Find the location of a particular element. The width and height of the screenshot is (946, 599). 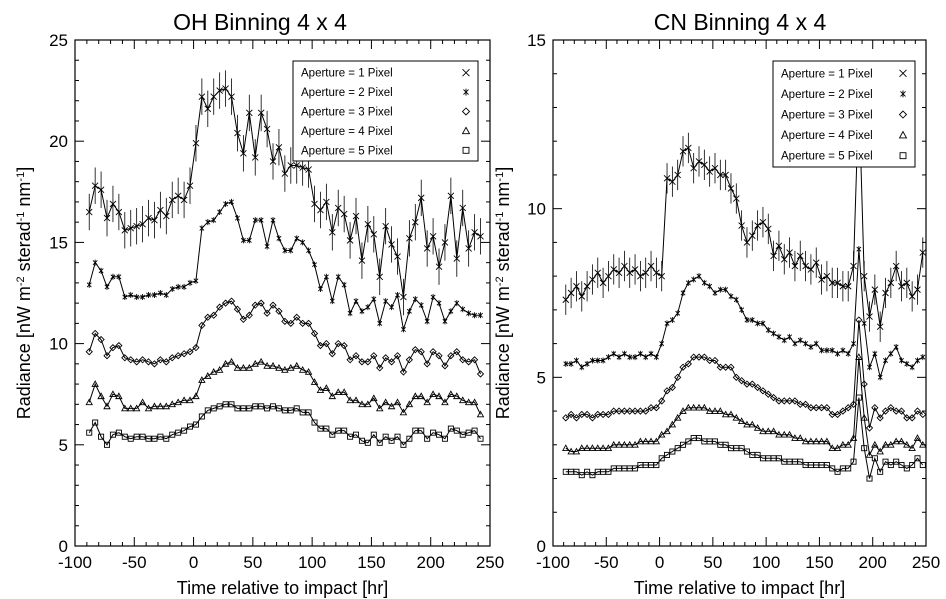

y-tick-label: 5 is located at coordinates (541, 377).